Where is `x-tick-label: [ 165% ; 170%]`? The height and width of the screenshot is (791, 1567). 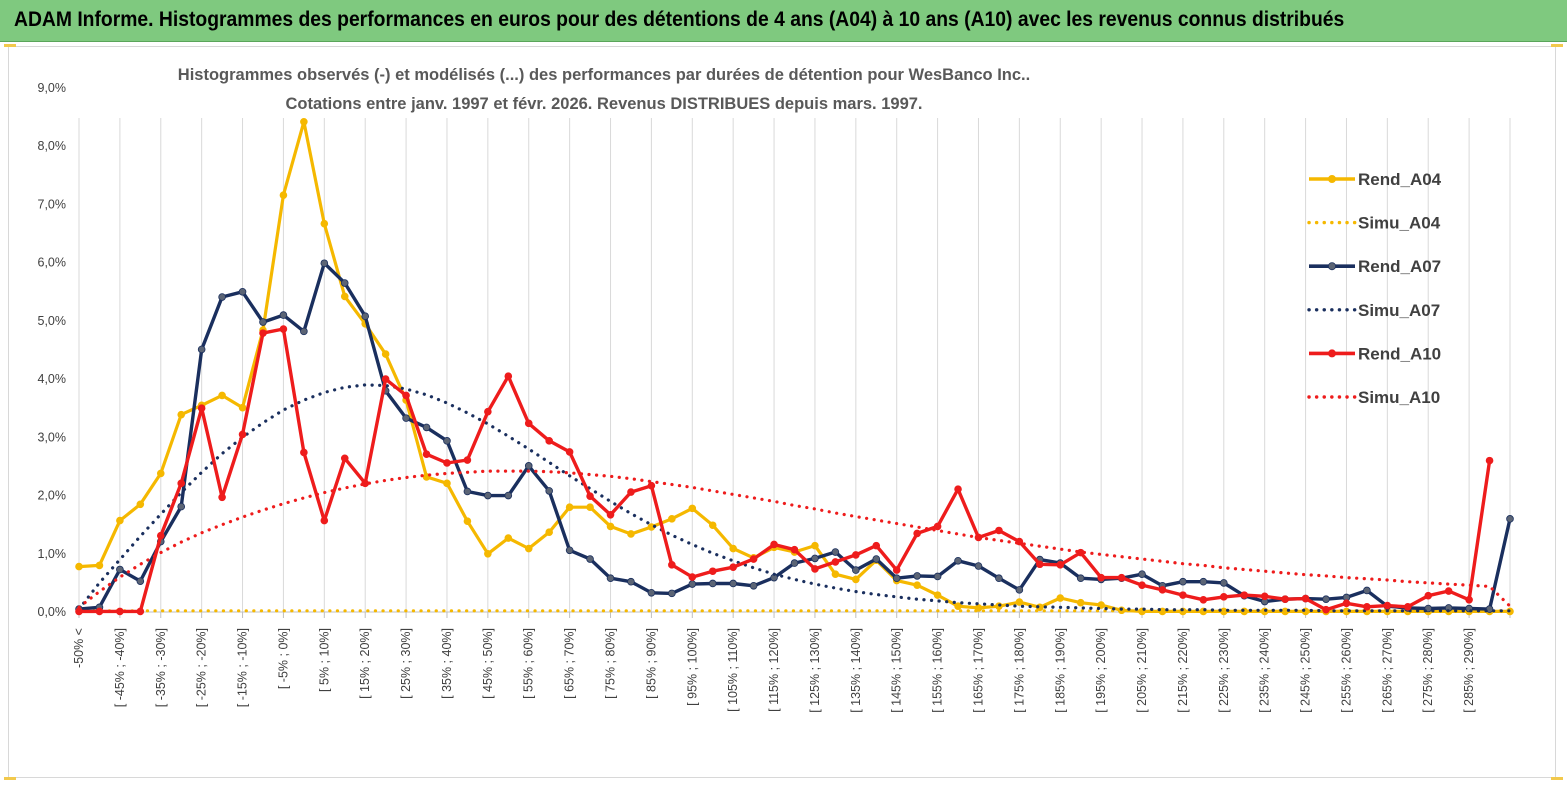 x-tick-label: [ 165% ; 170%] is located at coordinates (978, 670).